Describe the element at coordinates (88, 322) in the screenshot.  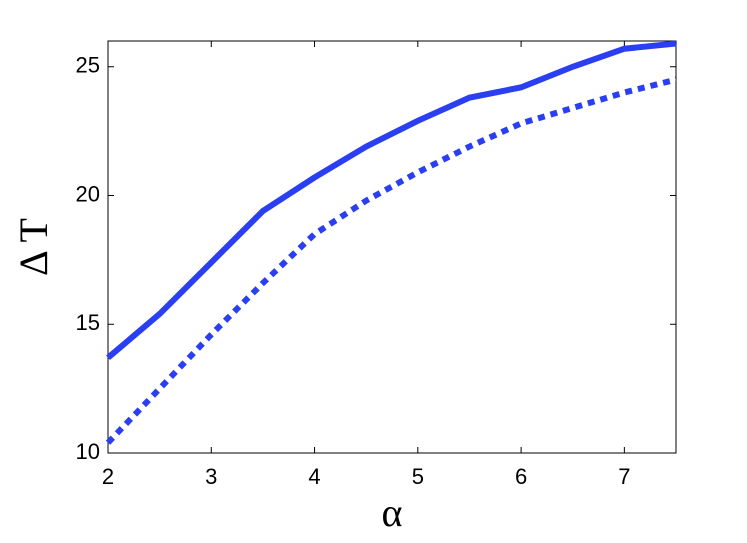
I see `y-tick-label: 15` at that location.